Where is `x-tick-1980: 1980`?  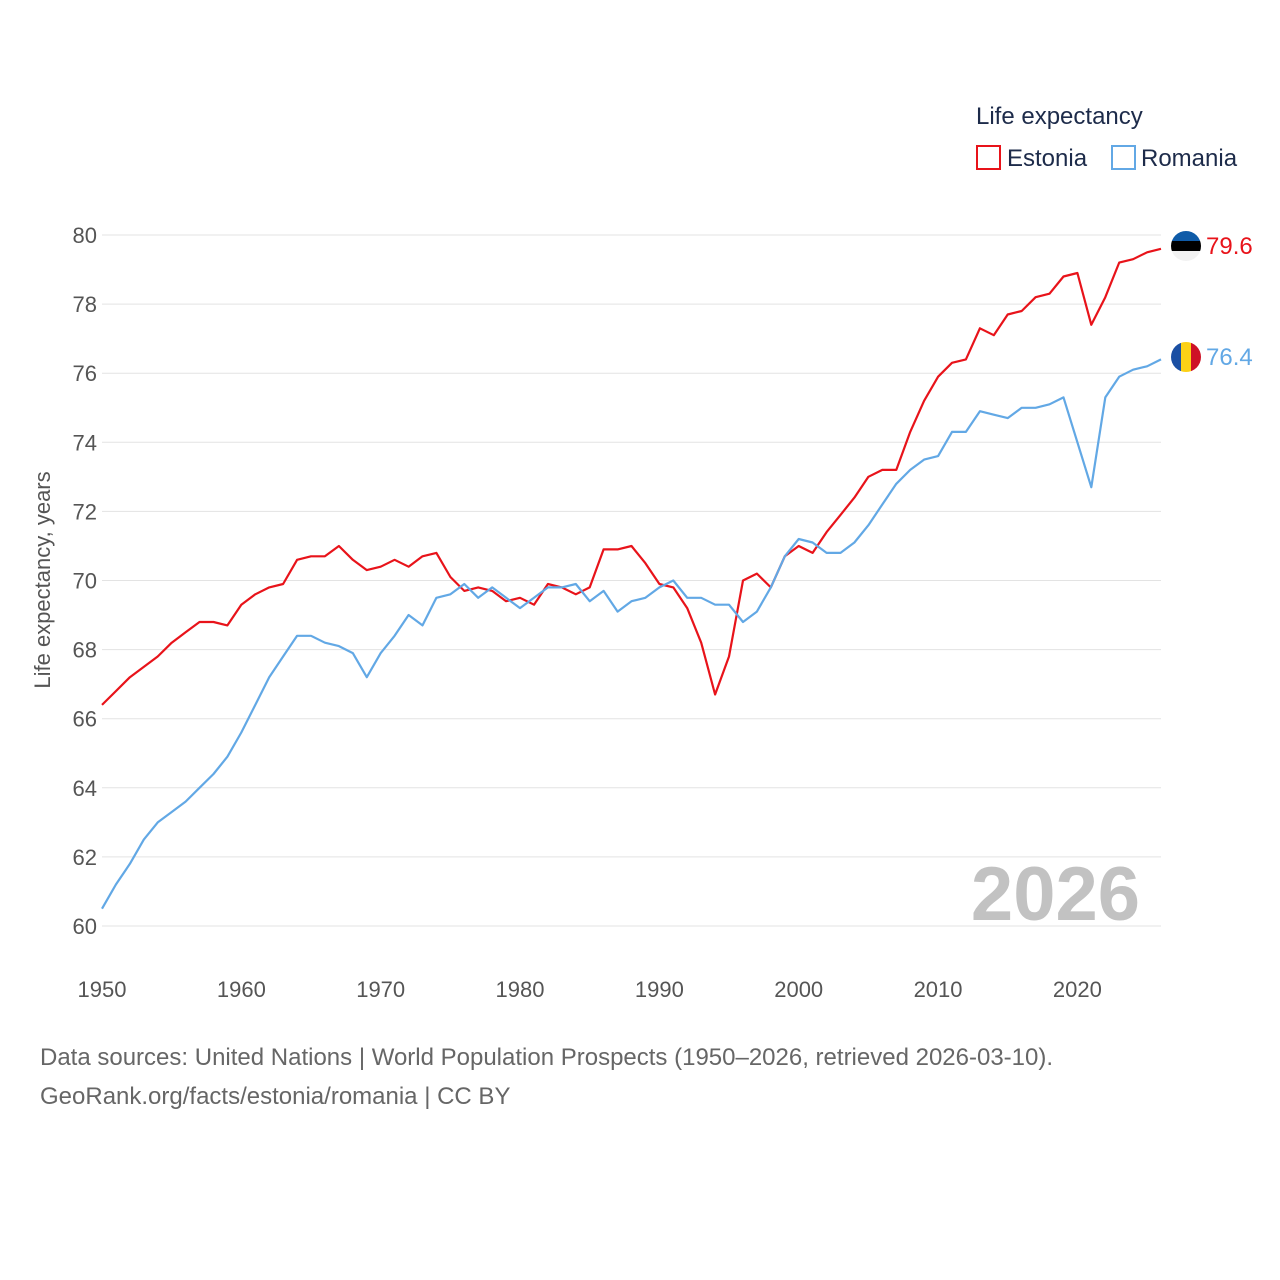 x-tick-1980: 1980 is located at coordinates (520, 989).